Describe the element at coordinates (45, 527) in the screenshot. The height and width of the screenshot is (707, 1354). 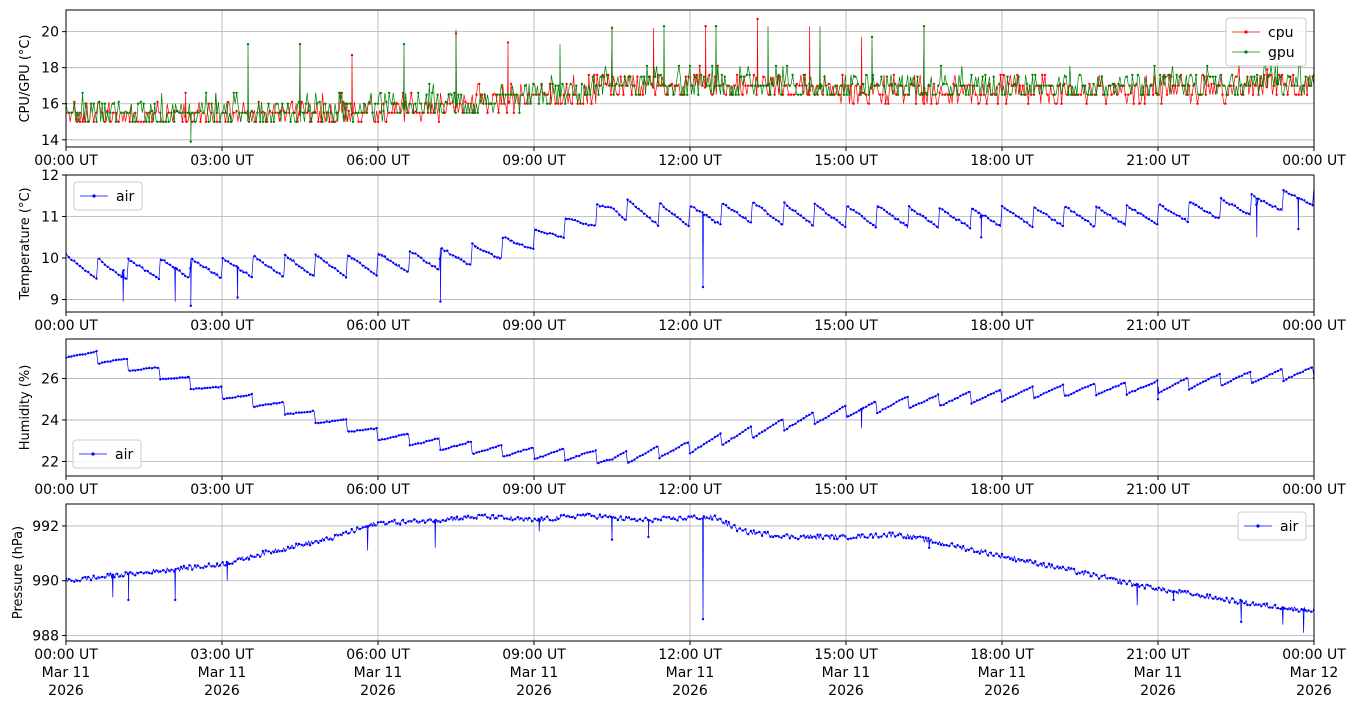
I see `y-tick-label: 992` at that location.